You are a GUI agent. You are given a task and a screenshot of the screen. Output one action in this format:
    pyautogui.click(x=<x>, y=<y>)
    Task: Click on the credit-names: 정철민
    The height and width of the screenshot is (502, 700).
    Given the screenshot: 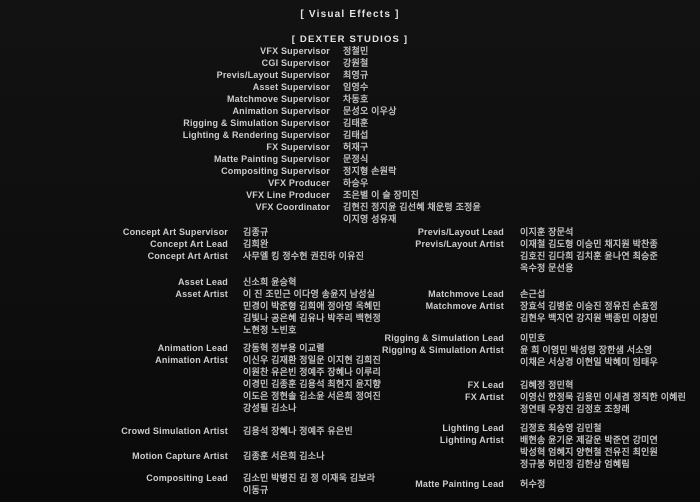 What is the action you would take?
    pyautogui.click(x=521, y=51)
    